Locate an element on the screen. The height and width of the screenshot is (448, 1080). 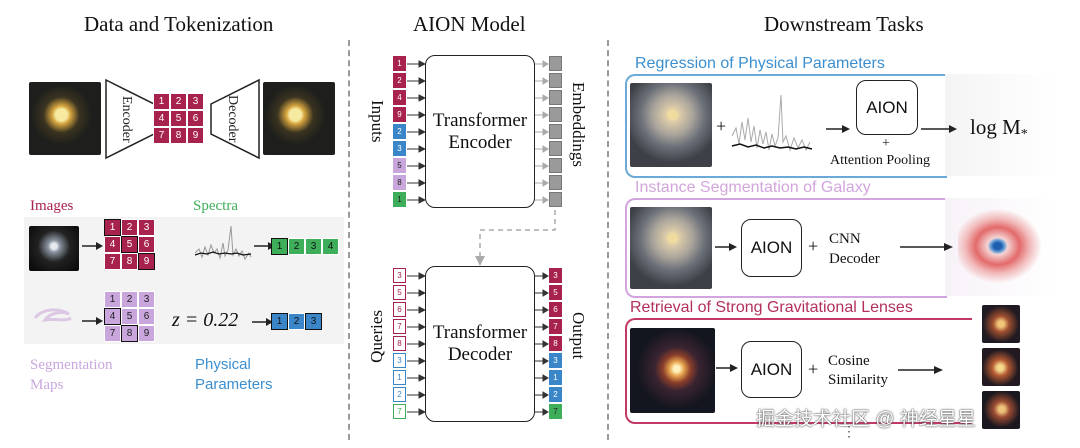
reconstructed-galaxy-image is located at coordinates (299, 118).